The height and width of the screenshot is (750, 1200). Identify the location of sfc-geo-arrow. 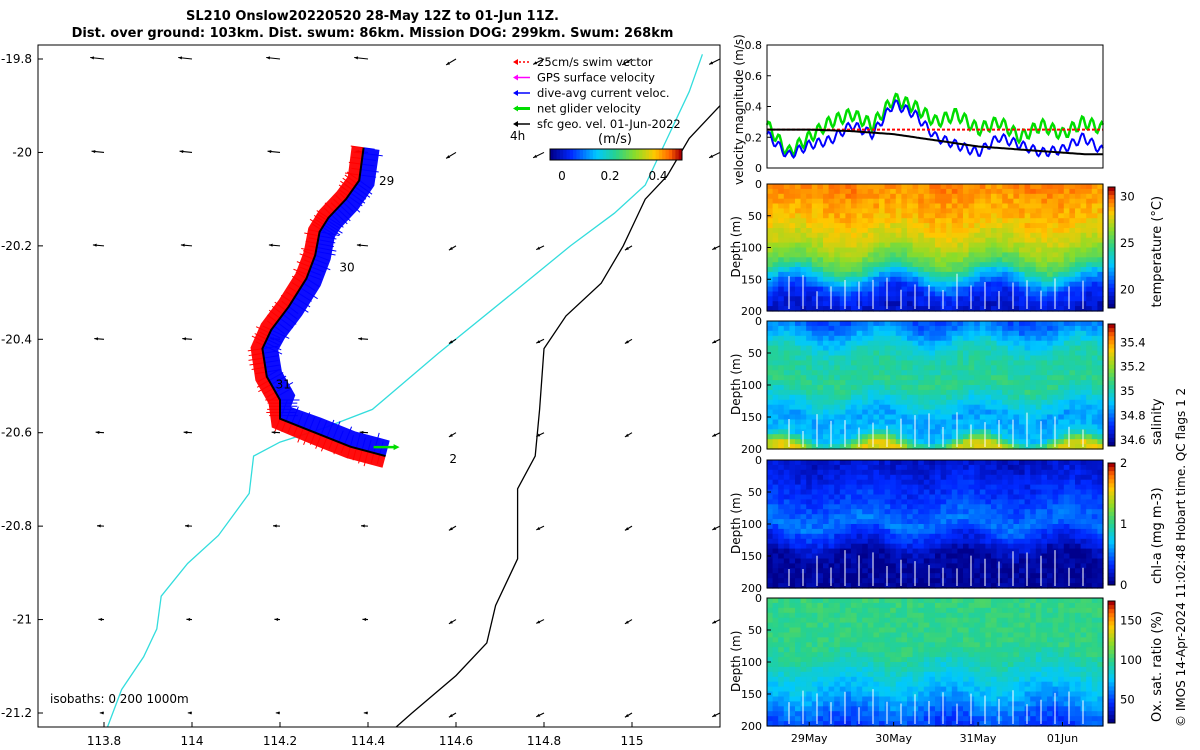
(538, 61).